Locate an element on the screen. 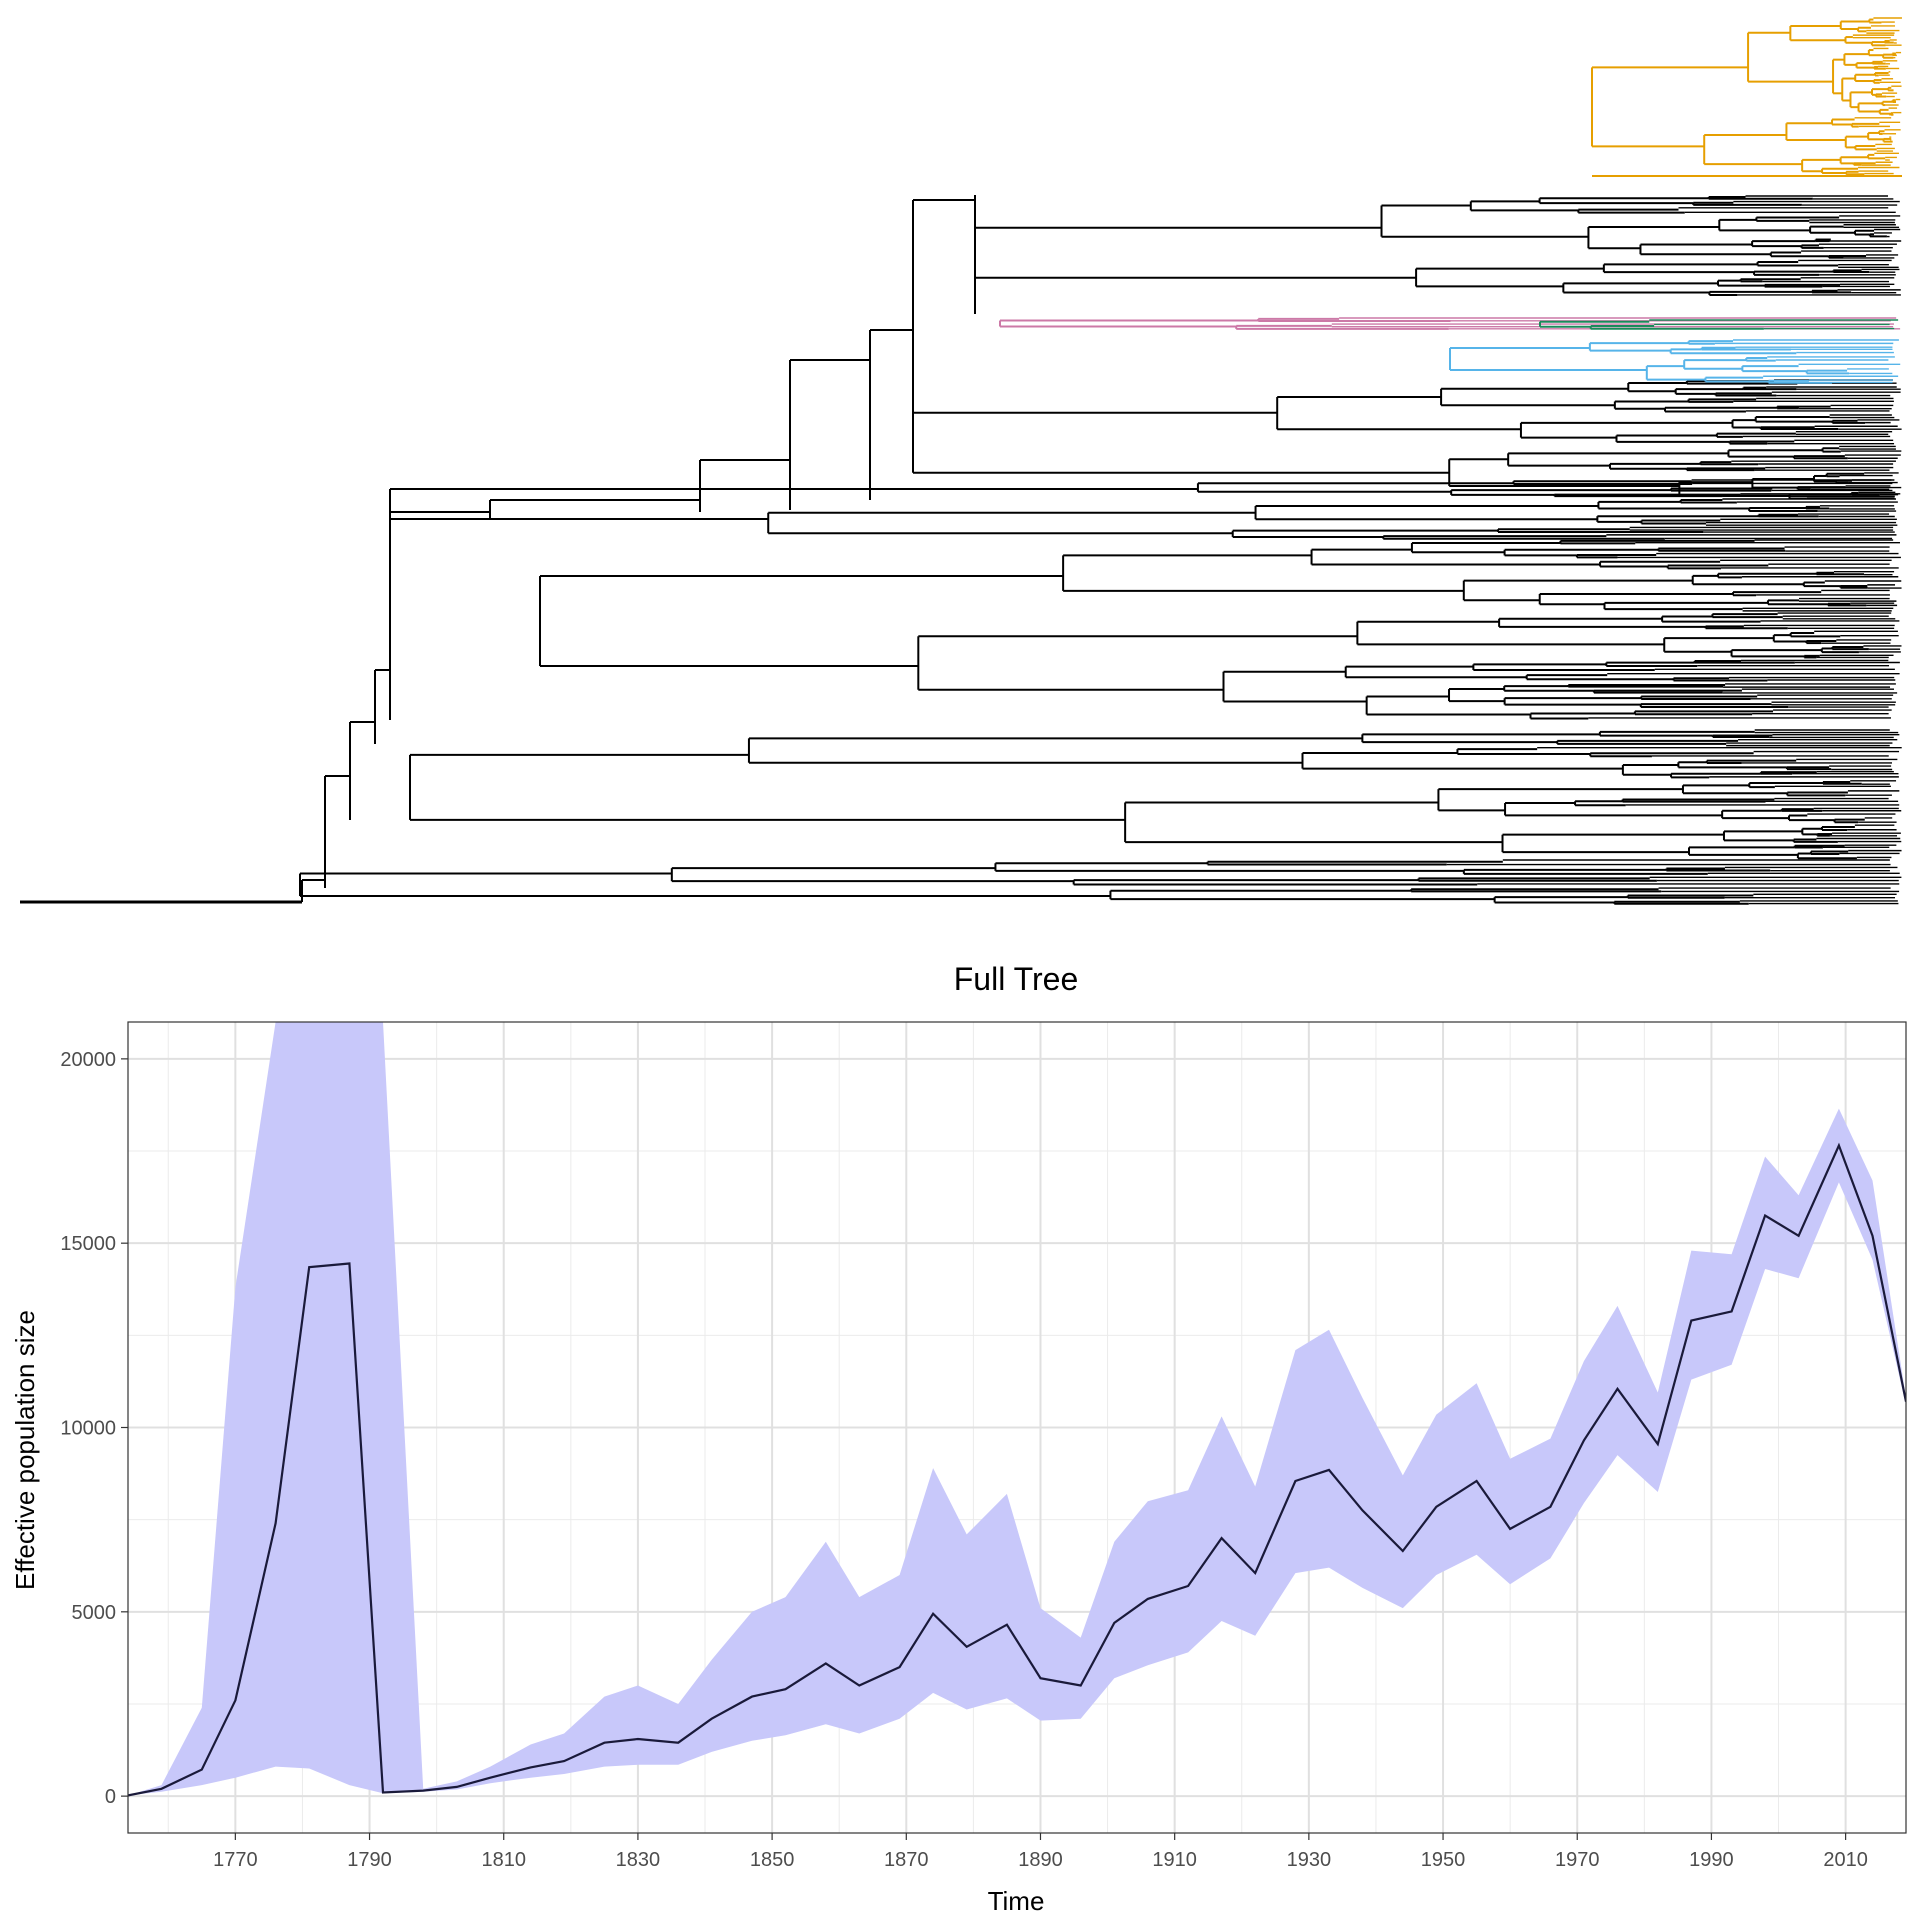 This screenshot has height=1920, width=1920. chart-title: Full Tree is located at coordinates (1016, 979).